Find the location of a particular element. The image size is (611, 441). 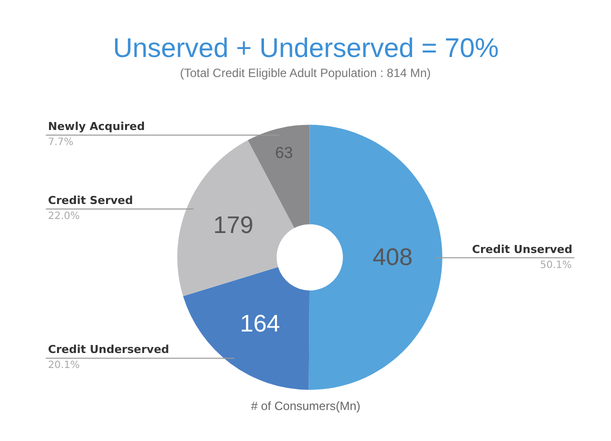

text: 50.1% is located at coordinates (556, 265).